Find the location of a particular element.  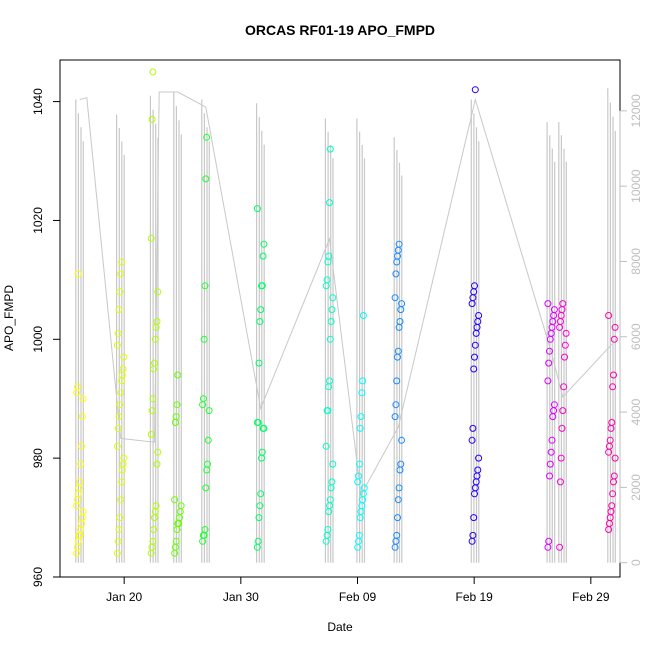

y-axis-left: 960 980 1000 1020 1040 is located at coordinates (45, 337).